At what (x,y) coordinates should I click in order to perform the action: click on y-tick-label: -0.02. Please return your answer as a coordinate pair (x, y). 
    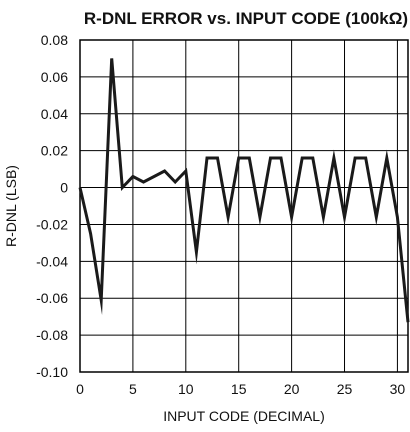
    Looking at the image, I should click on (52, 224).